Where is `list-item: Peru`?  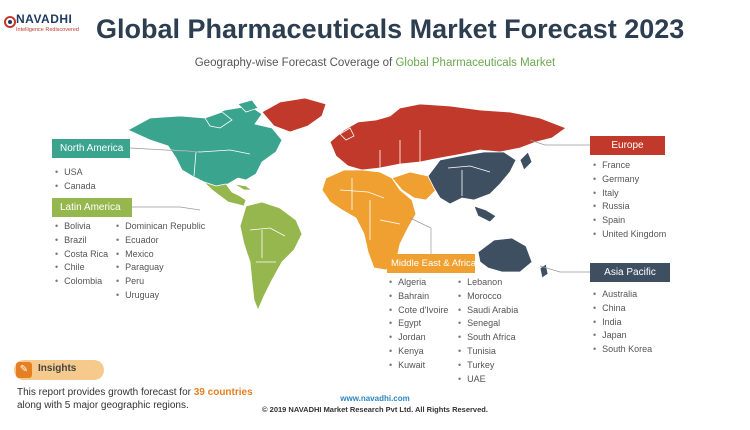 list-item: Peru is located at coordinates (160, 282).